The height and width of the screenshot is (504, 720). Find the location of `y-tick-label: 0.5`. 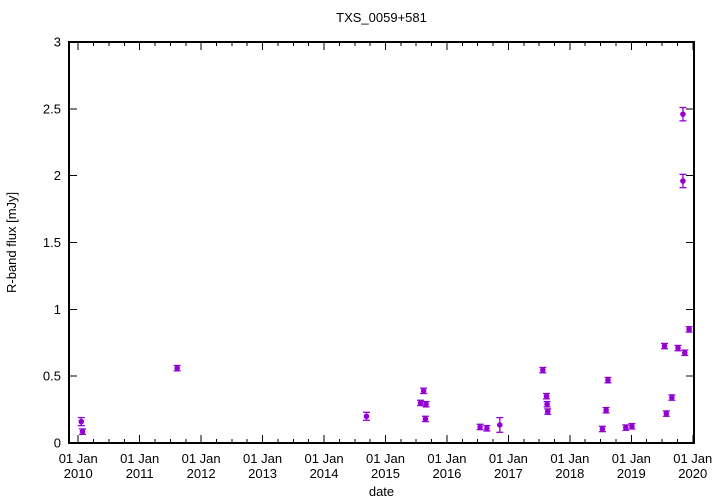

y-tick-label: 0.5 is located at coordinates (52, 376).